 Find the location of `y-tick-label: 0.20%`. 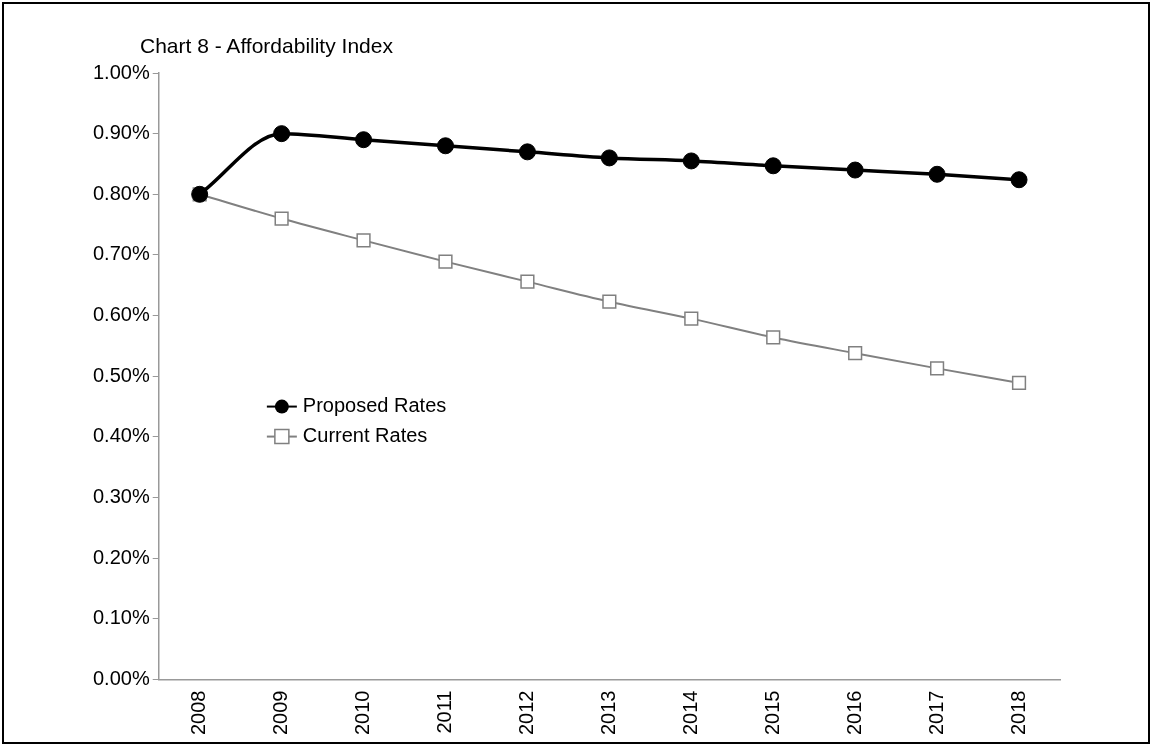

y-tick-label: 0.20% is located at coordinates (121, 556).